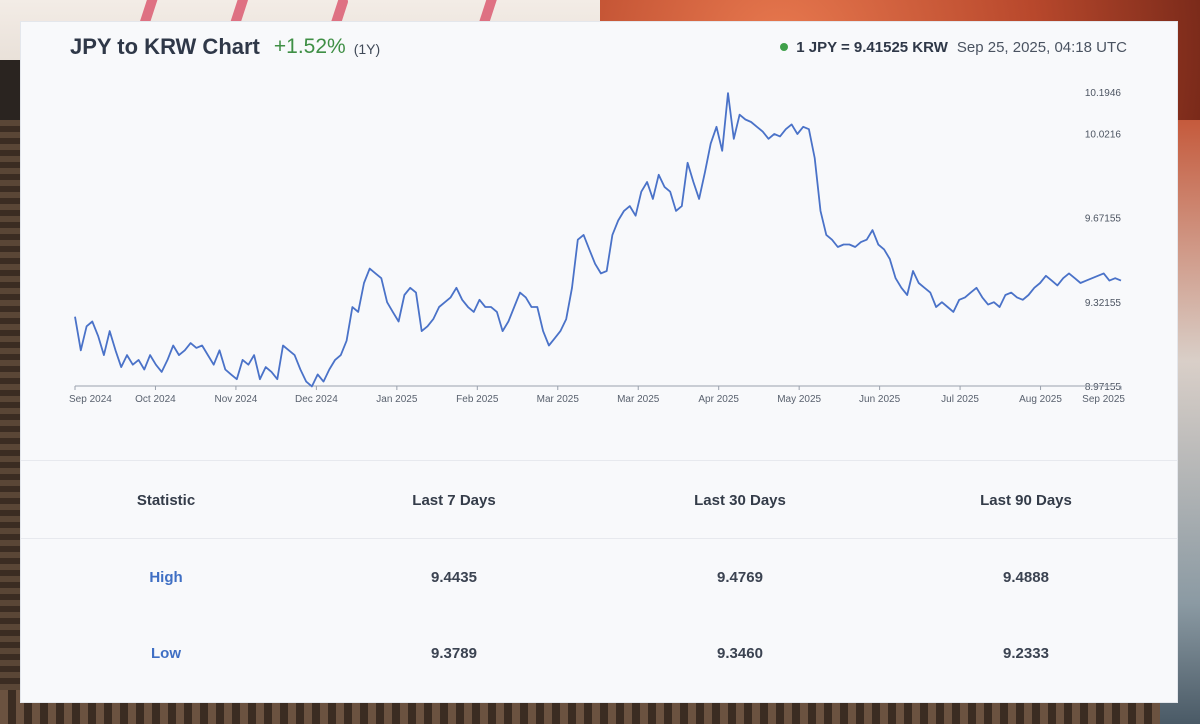  I want to click on x-tick-label: Oct 2024, so click(155, 399).